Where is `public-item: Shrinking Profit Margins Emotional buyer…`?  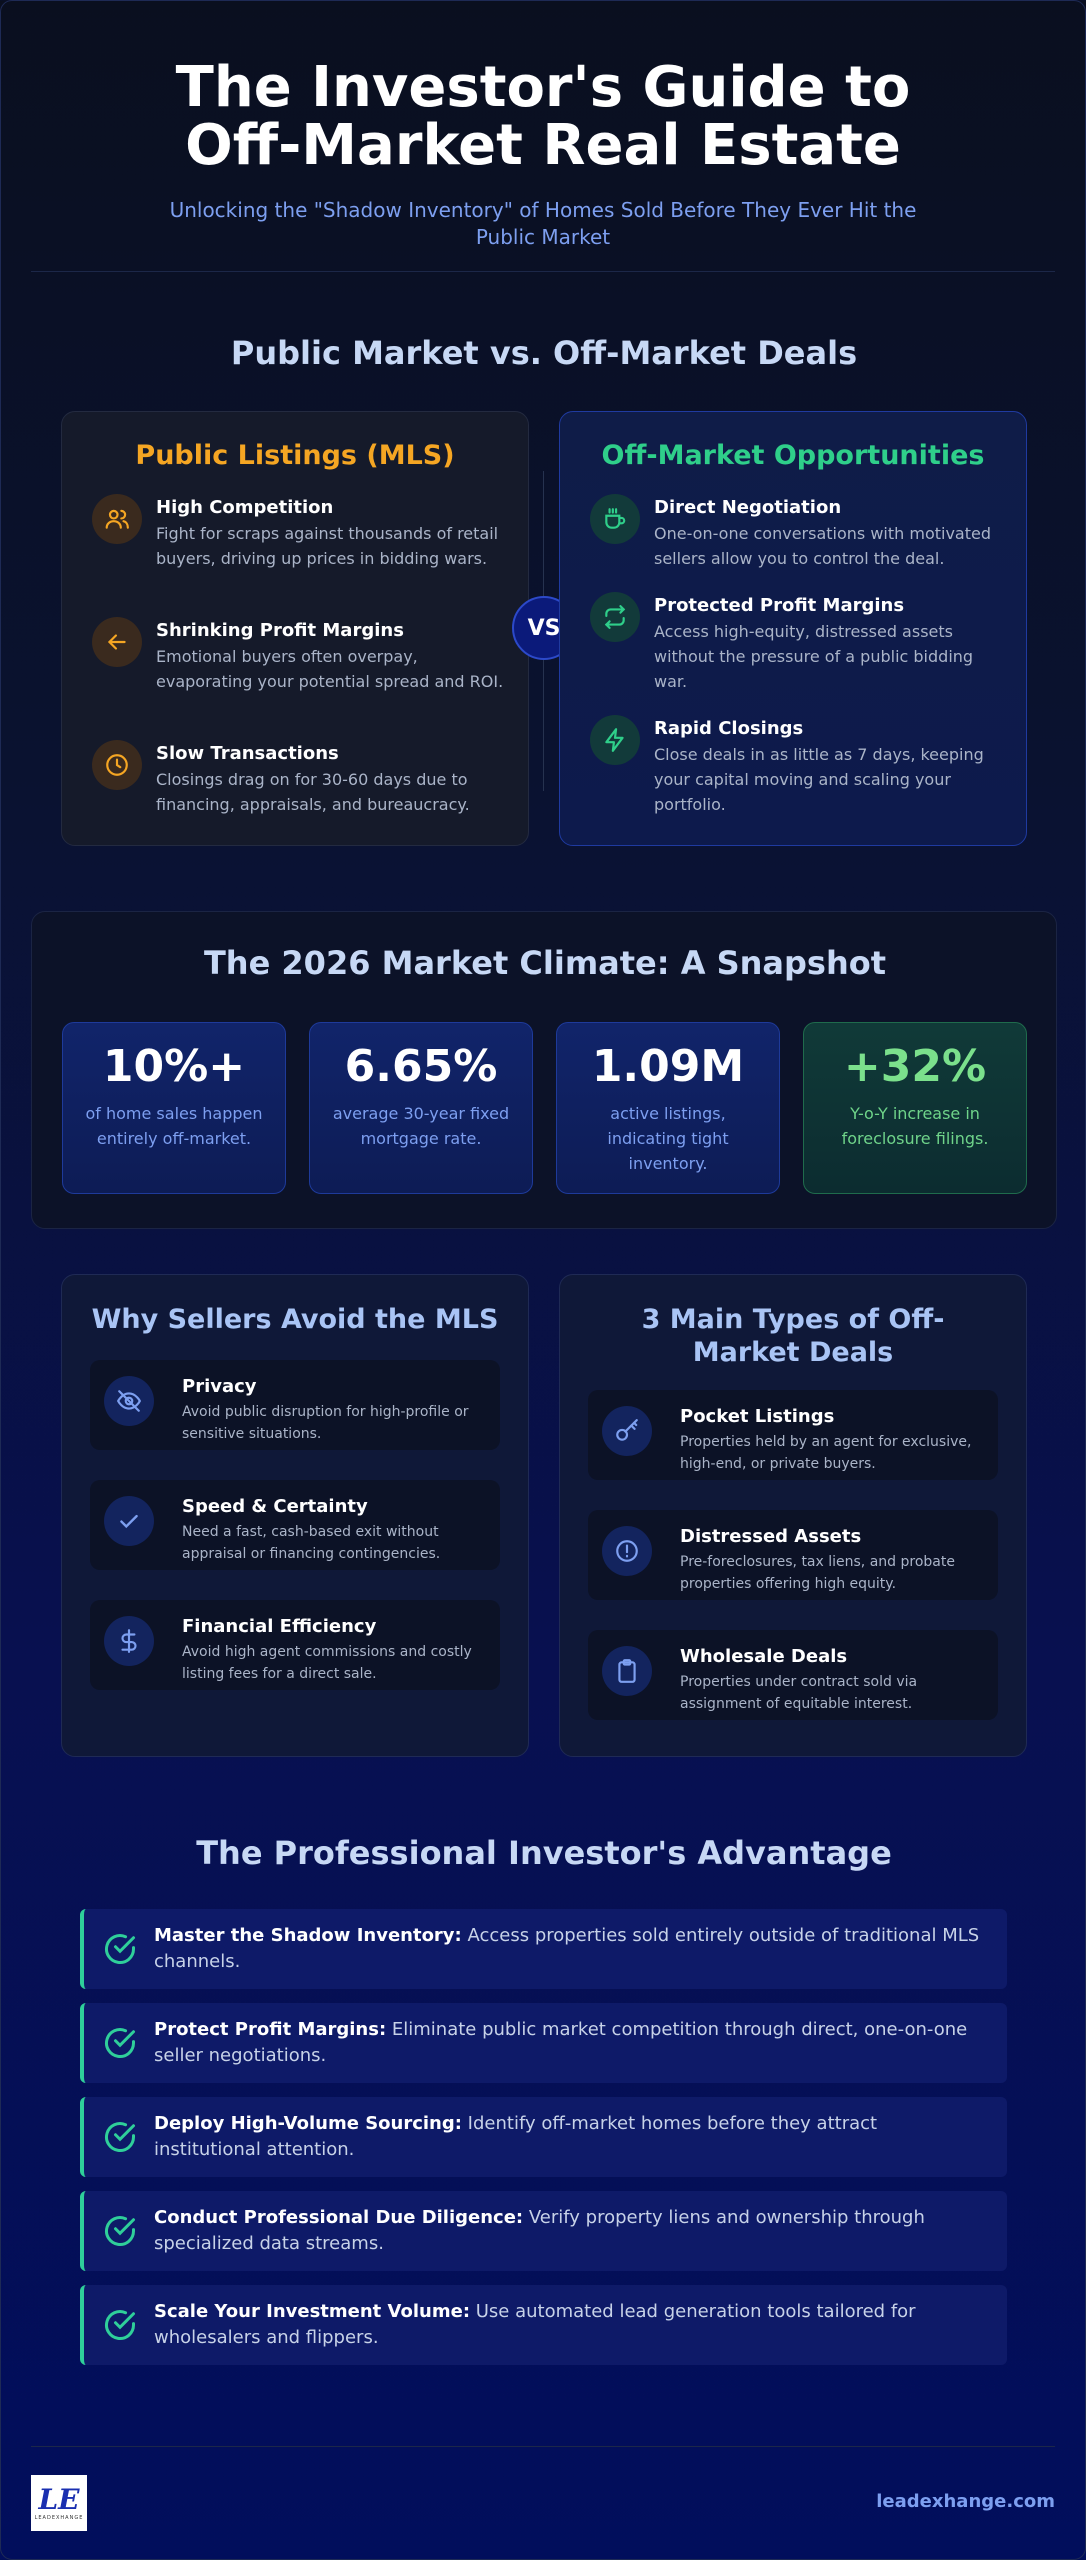 public-item: Shrinking Profit Margins Emotional buyer… is located at coordinates (300, 655).